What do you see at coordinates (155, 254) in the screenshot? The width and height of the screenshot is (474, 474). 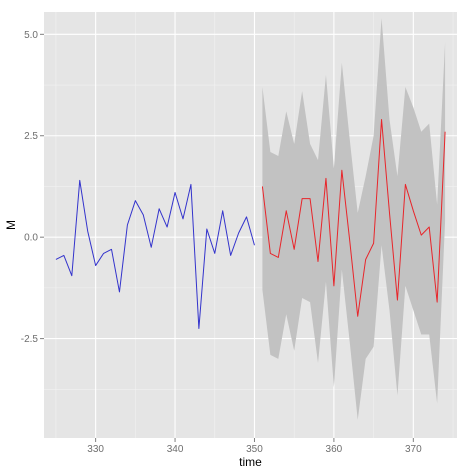 I see `observed-series-line` at bounding box center [155, 254].